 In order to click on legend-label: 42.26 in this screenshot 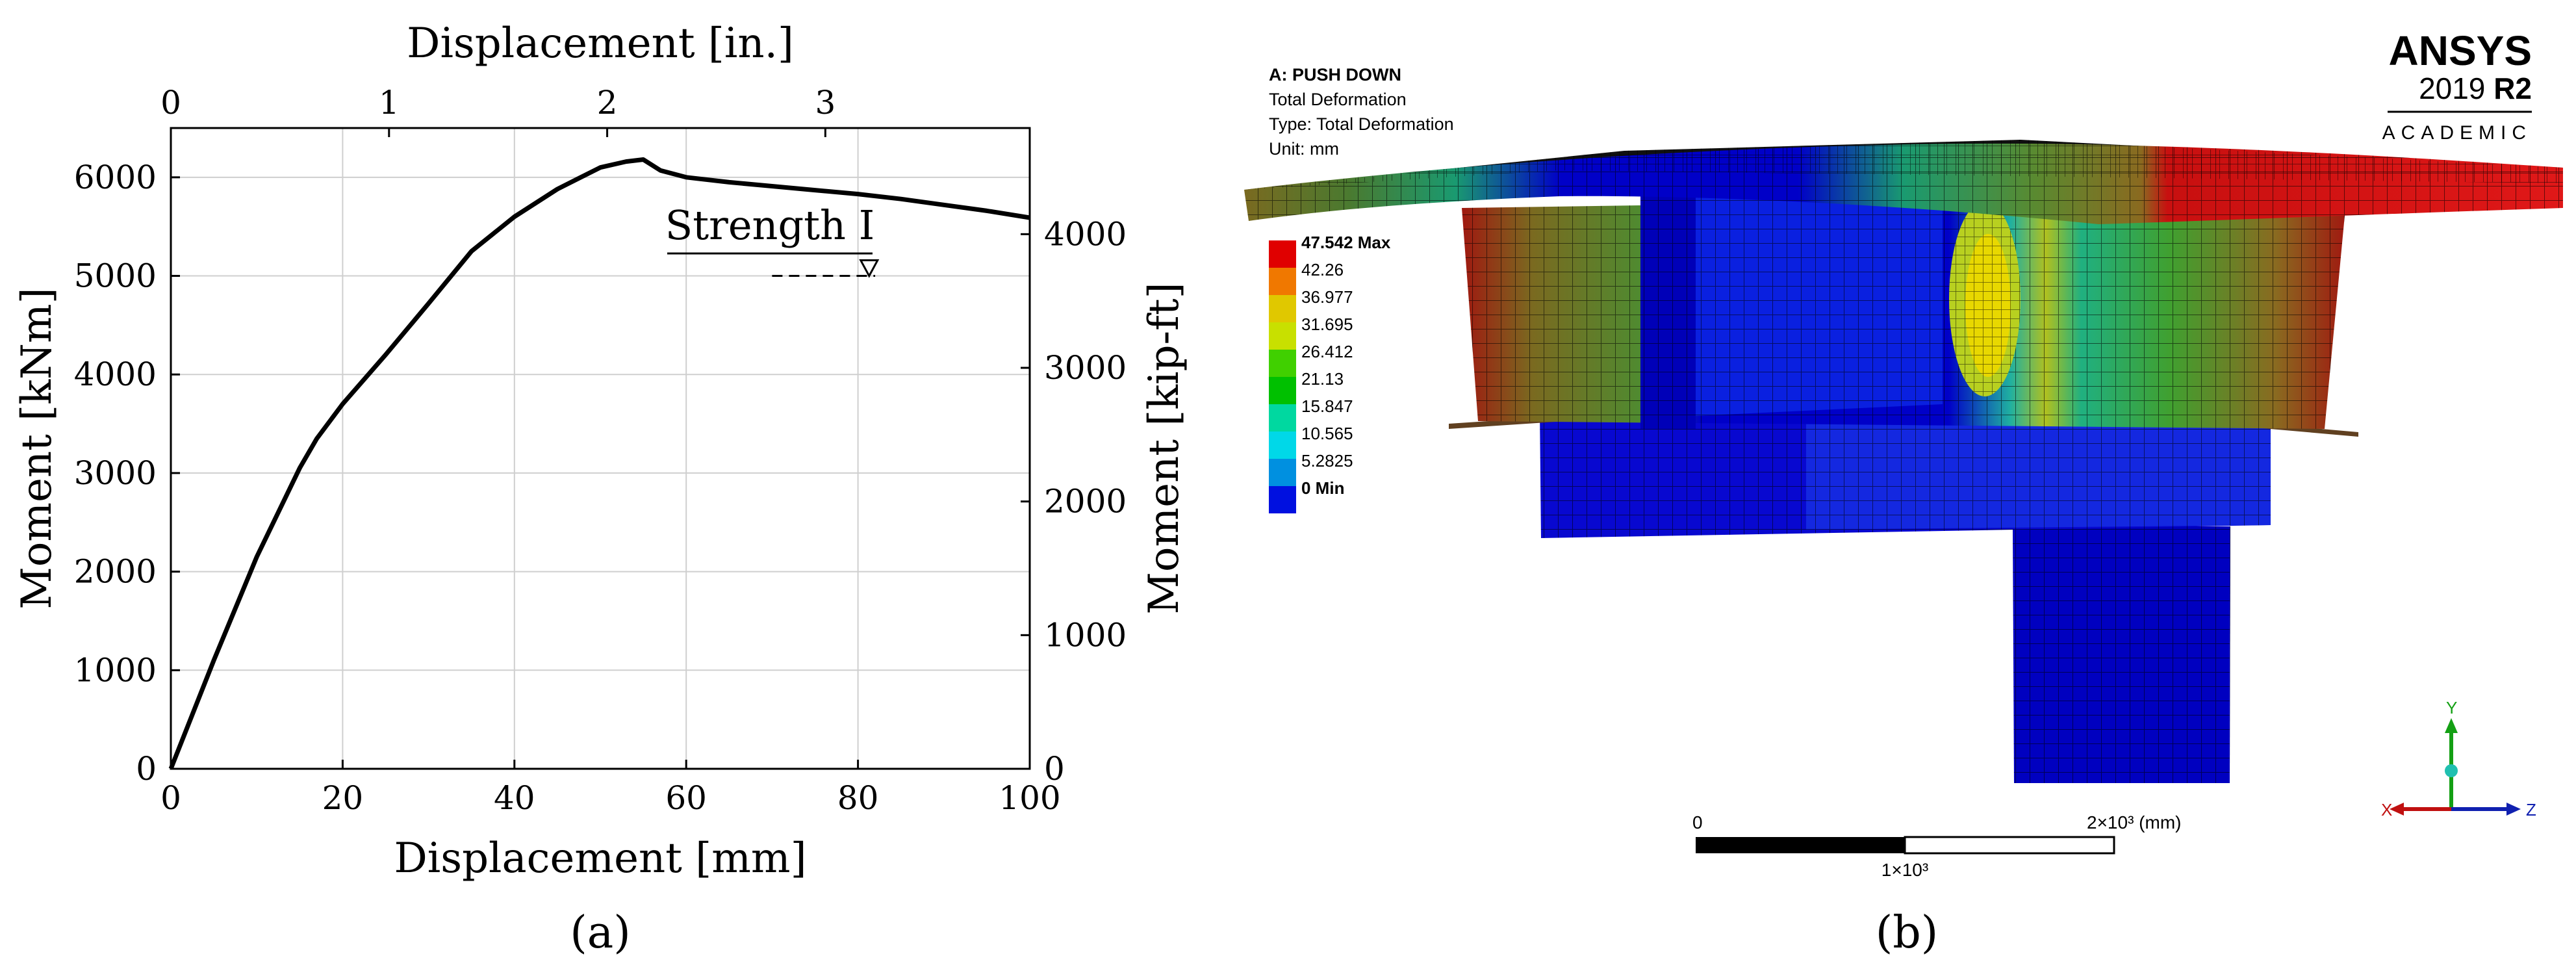, I will do `click(1322, 269)`.